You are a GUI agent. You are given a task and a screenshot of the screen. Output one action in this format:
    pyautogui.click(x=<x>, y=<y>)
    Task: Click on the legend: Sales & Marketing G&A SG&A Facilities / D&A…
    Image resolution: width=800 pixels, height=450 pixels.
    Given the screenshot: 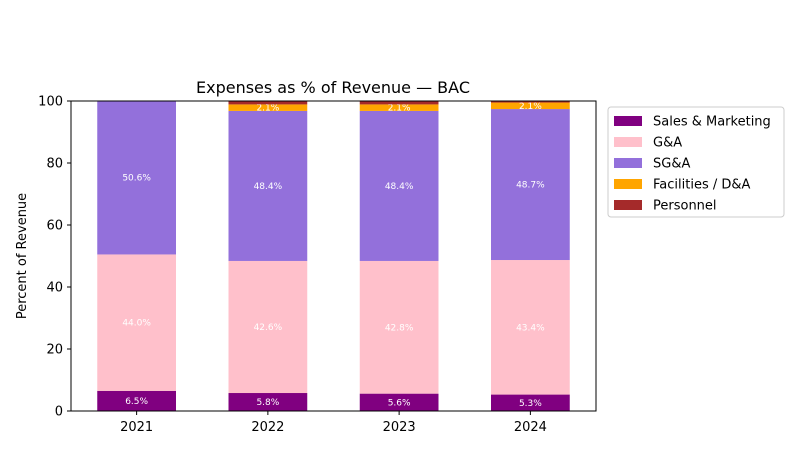 What is the action you would take?
    pyautogui.click(x=696, y=162)
    